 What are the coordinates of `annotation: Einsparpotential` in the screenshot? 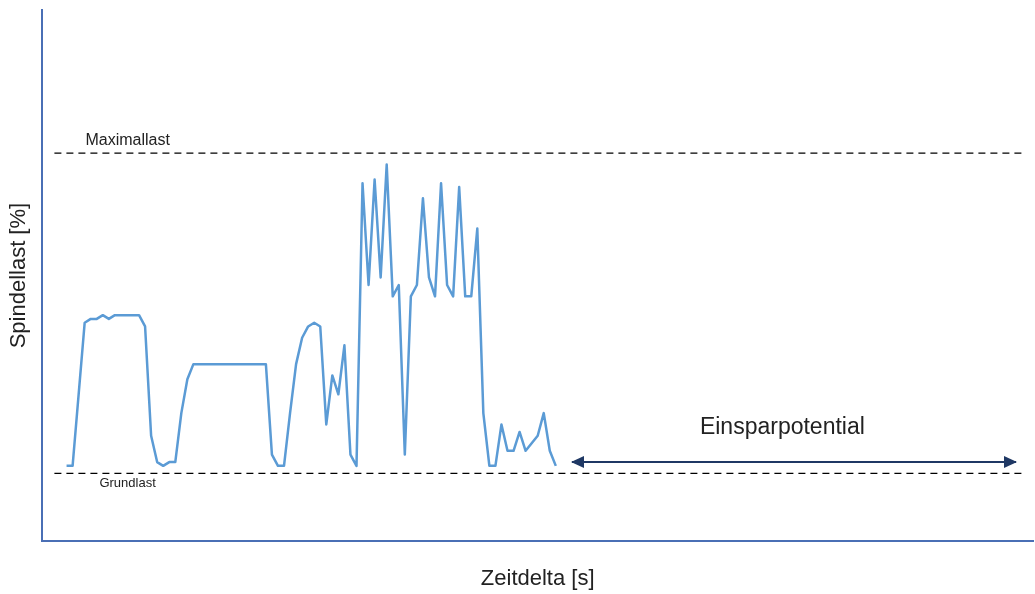 It's located at (782, 426).